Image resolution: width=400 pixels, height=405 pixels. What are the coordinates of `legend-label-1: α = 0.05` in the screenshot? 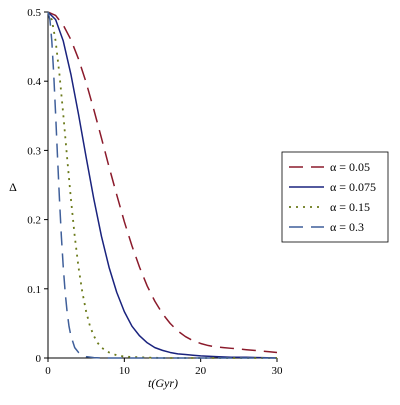 It's located at (350, 167).